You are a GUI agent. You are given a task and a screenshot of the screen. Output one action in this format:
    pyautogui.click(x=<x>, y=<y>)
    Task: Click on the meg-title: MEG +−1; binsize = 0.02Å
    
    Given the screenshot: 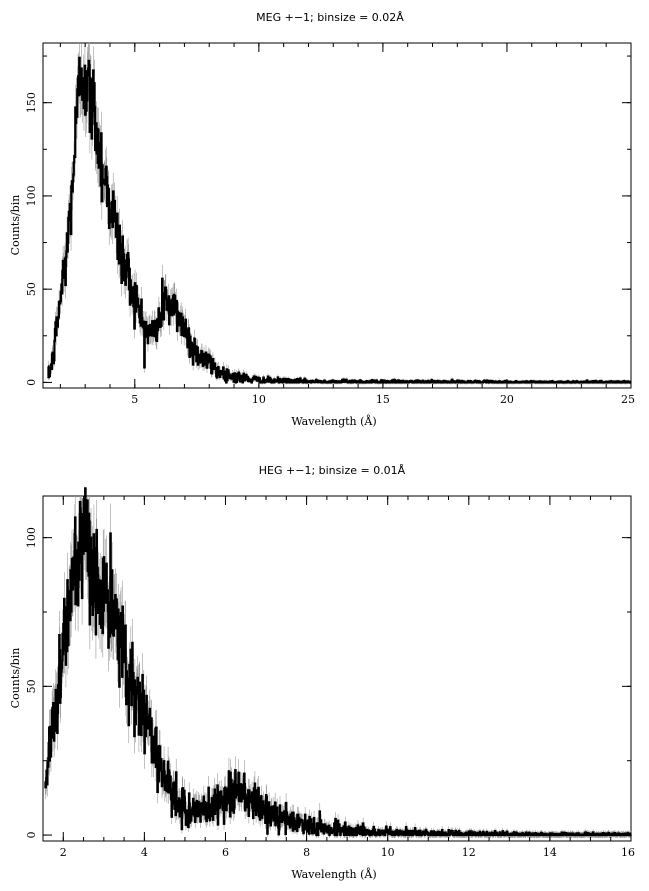 What is the action you would take?
    pyautogui.click(x=330, y=17)
    